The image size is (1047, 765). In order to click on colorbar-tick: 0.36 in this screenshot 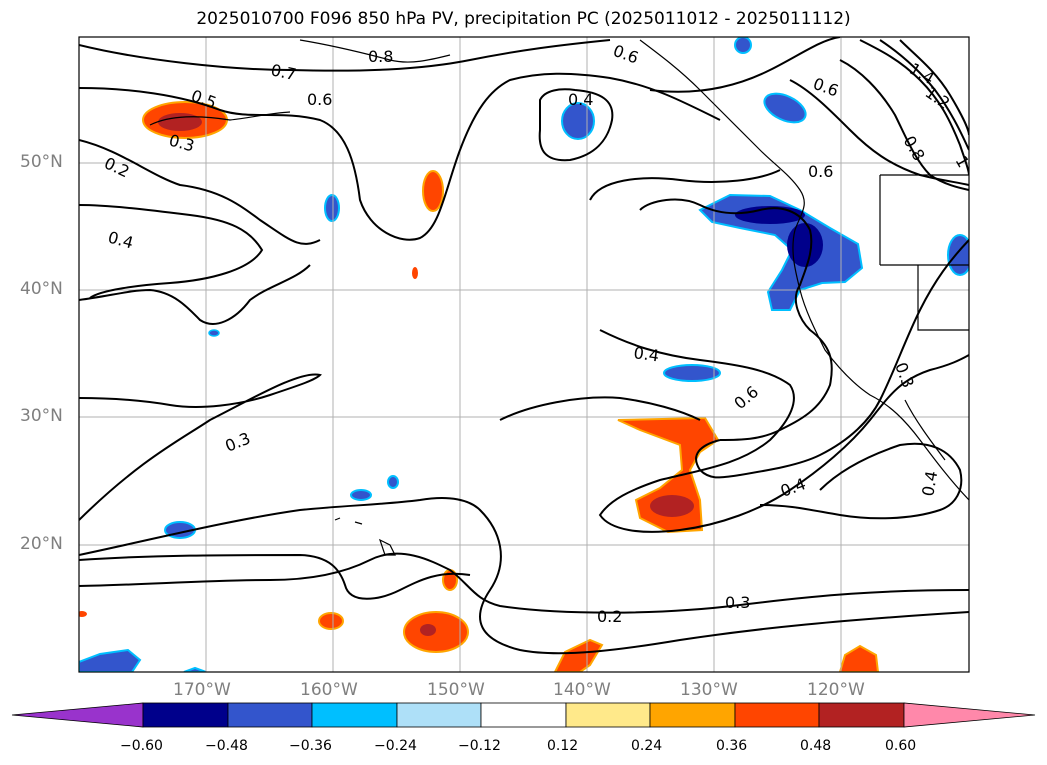, I will do `click(732, 746)`.